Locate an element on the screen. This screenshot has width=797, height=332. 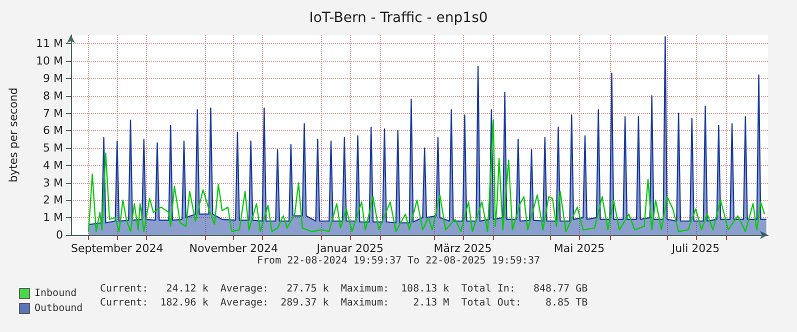
x-tick-label: November 2024 is located at coordinates (233, 248).